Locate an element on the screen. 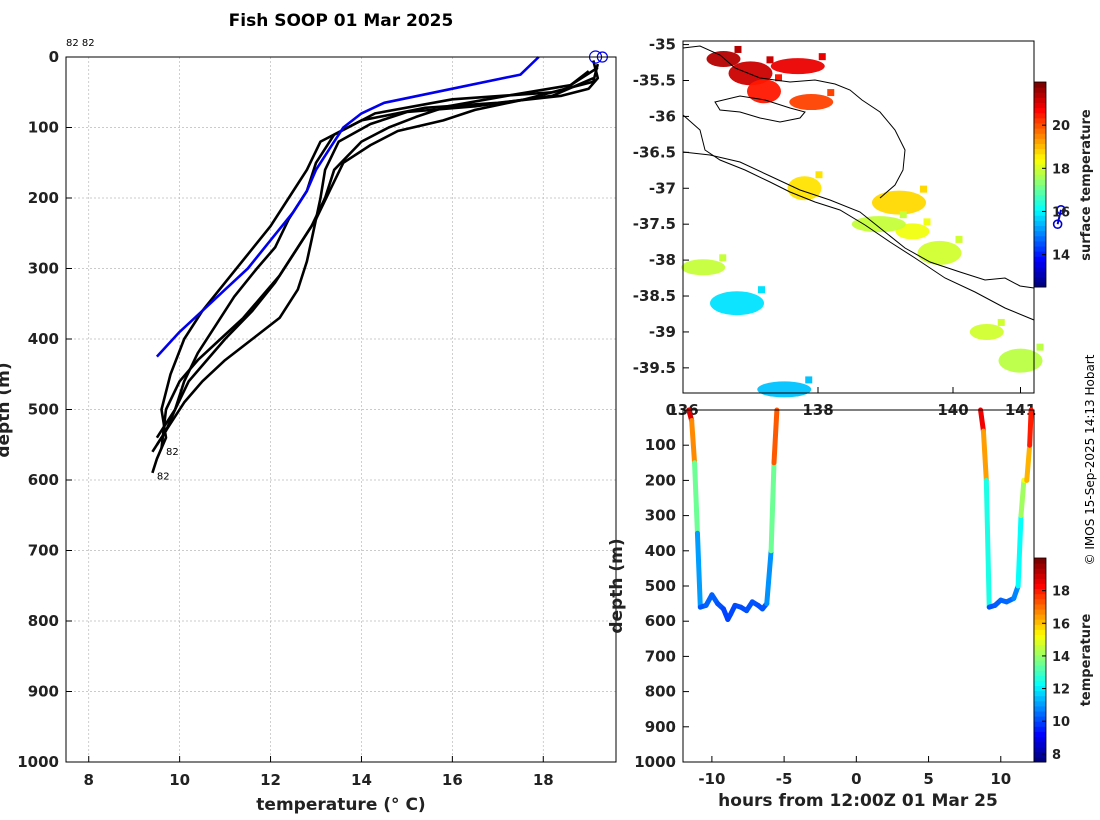  chart-title: Fish SOOP 01 Mar 2025 is located at coordinates (341, 21).